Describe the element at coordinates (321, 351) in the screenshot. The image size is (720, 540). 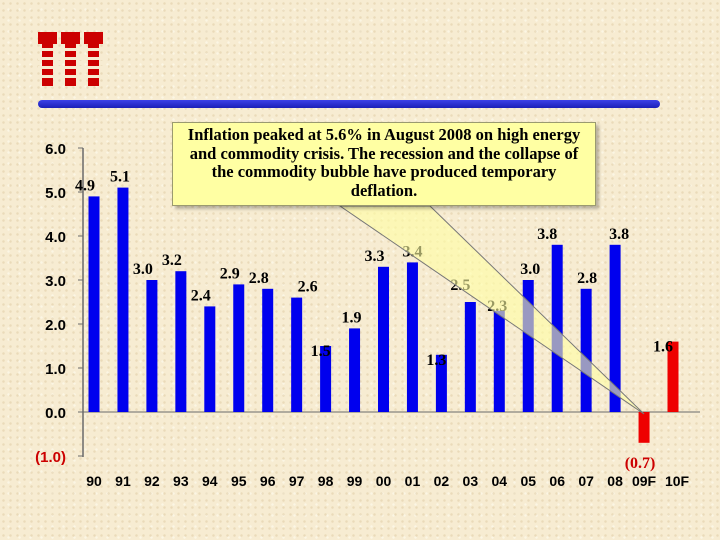
I see `value-label-98: 1.5` at that location.